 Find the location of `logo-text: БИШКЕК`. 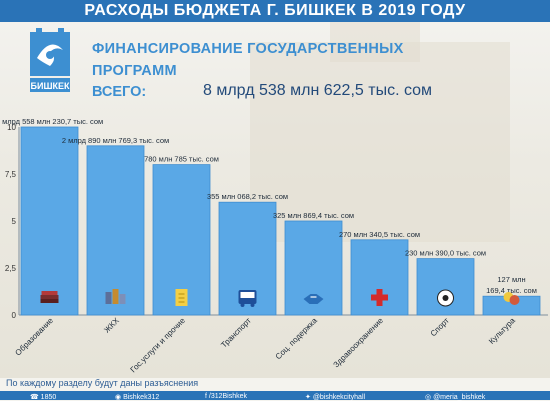

logo-text: БИШКЕК is located at coordinates (50, 86).